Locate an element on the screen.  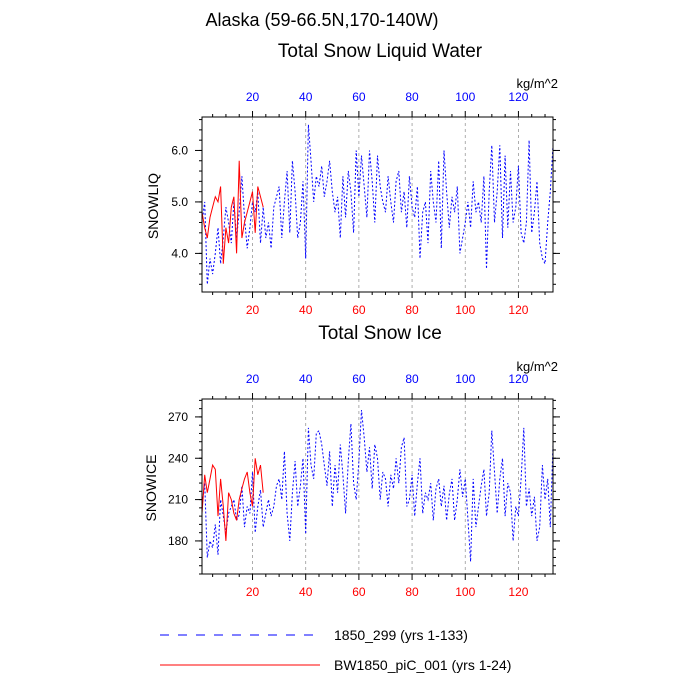
y-tick-label: 210 is located at coordinates (178, 500).